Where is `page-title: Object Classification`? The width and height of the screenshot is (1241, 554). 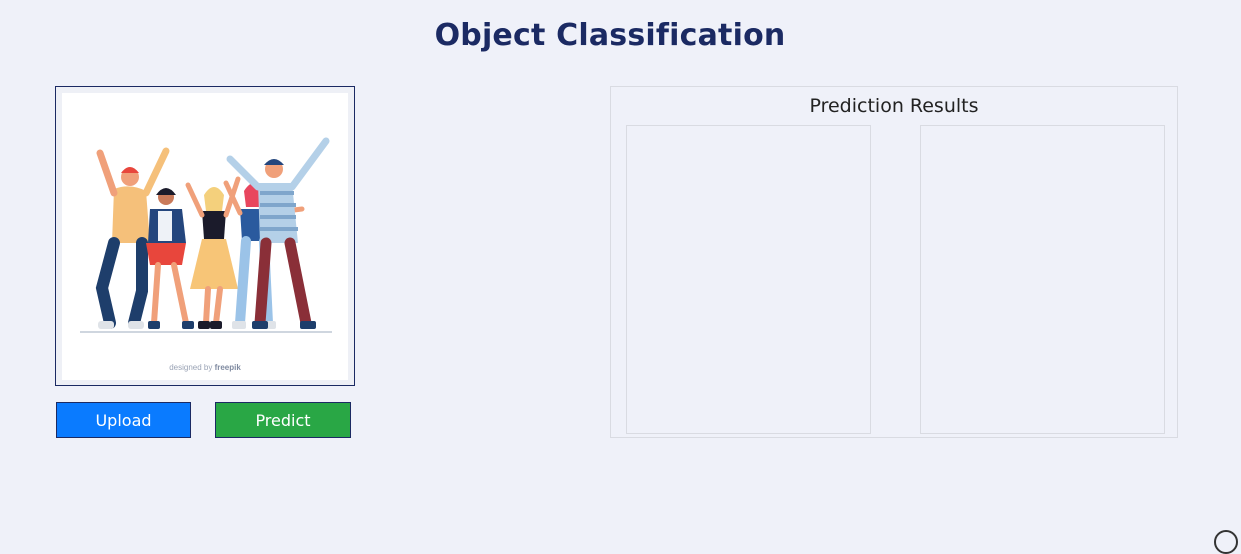
page-title: Object Classification is located at coordinates (610, 35).